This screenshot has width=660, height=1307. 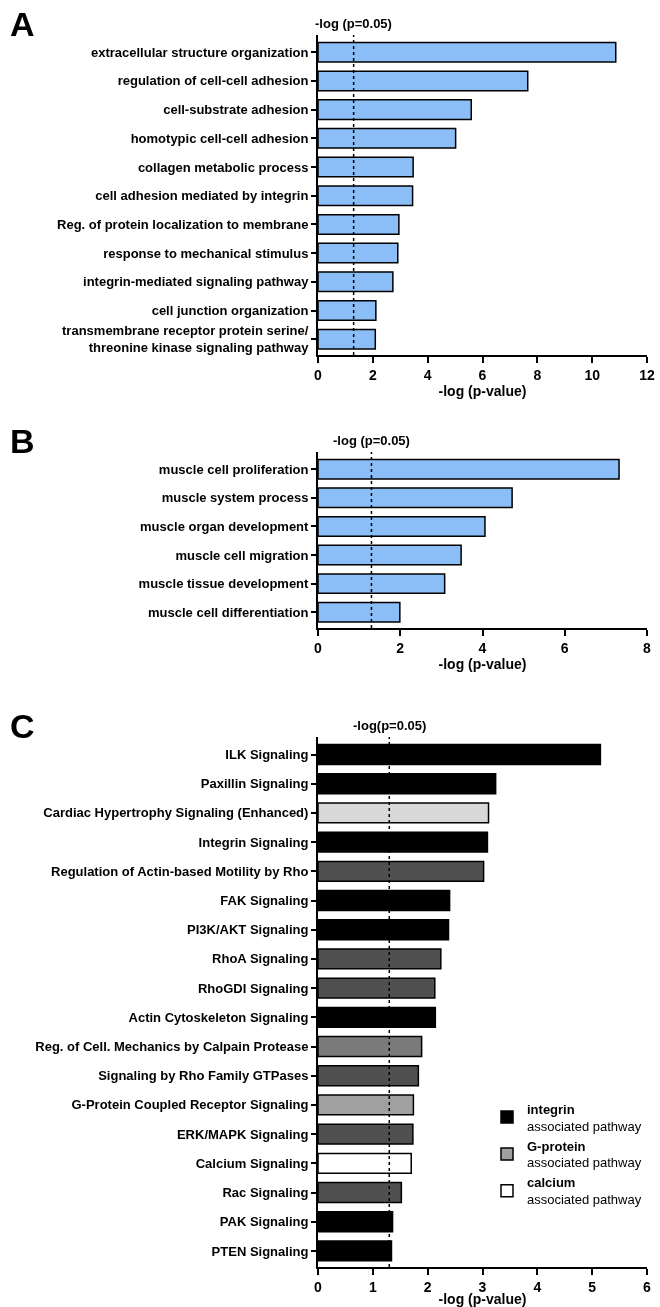 What do you see at coordinates (172, 1047) in the screenshot?
I see `y-tick-label: Reg. of Cell. Mechanics by Calpain Protease` at bounding box center [172, 1047].